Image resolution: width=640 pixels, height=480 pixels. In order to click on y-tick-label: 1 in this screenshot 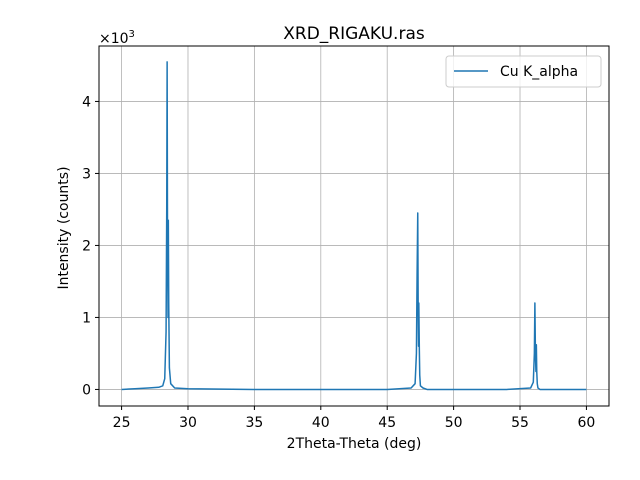, I will do `click(86, 318)`.